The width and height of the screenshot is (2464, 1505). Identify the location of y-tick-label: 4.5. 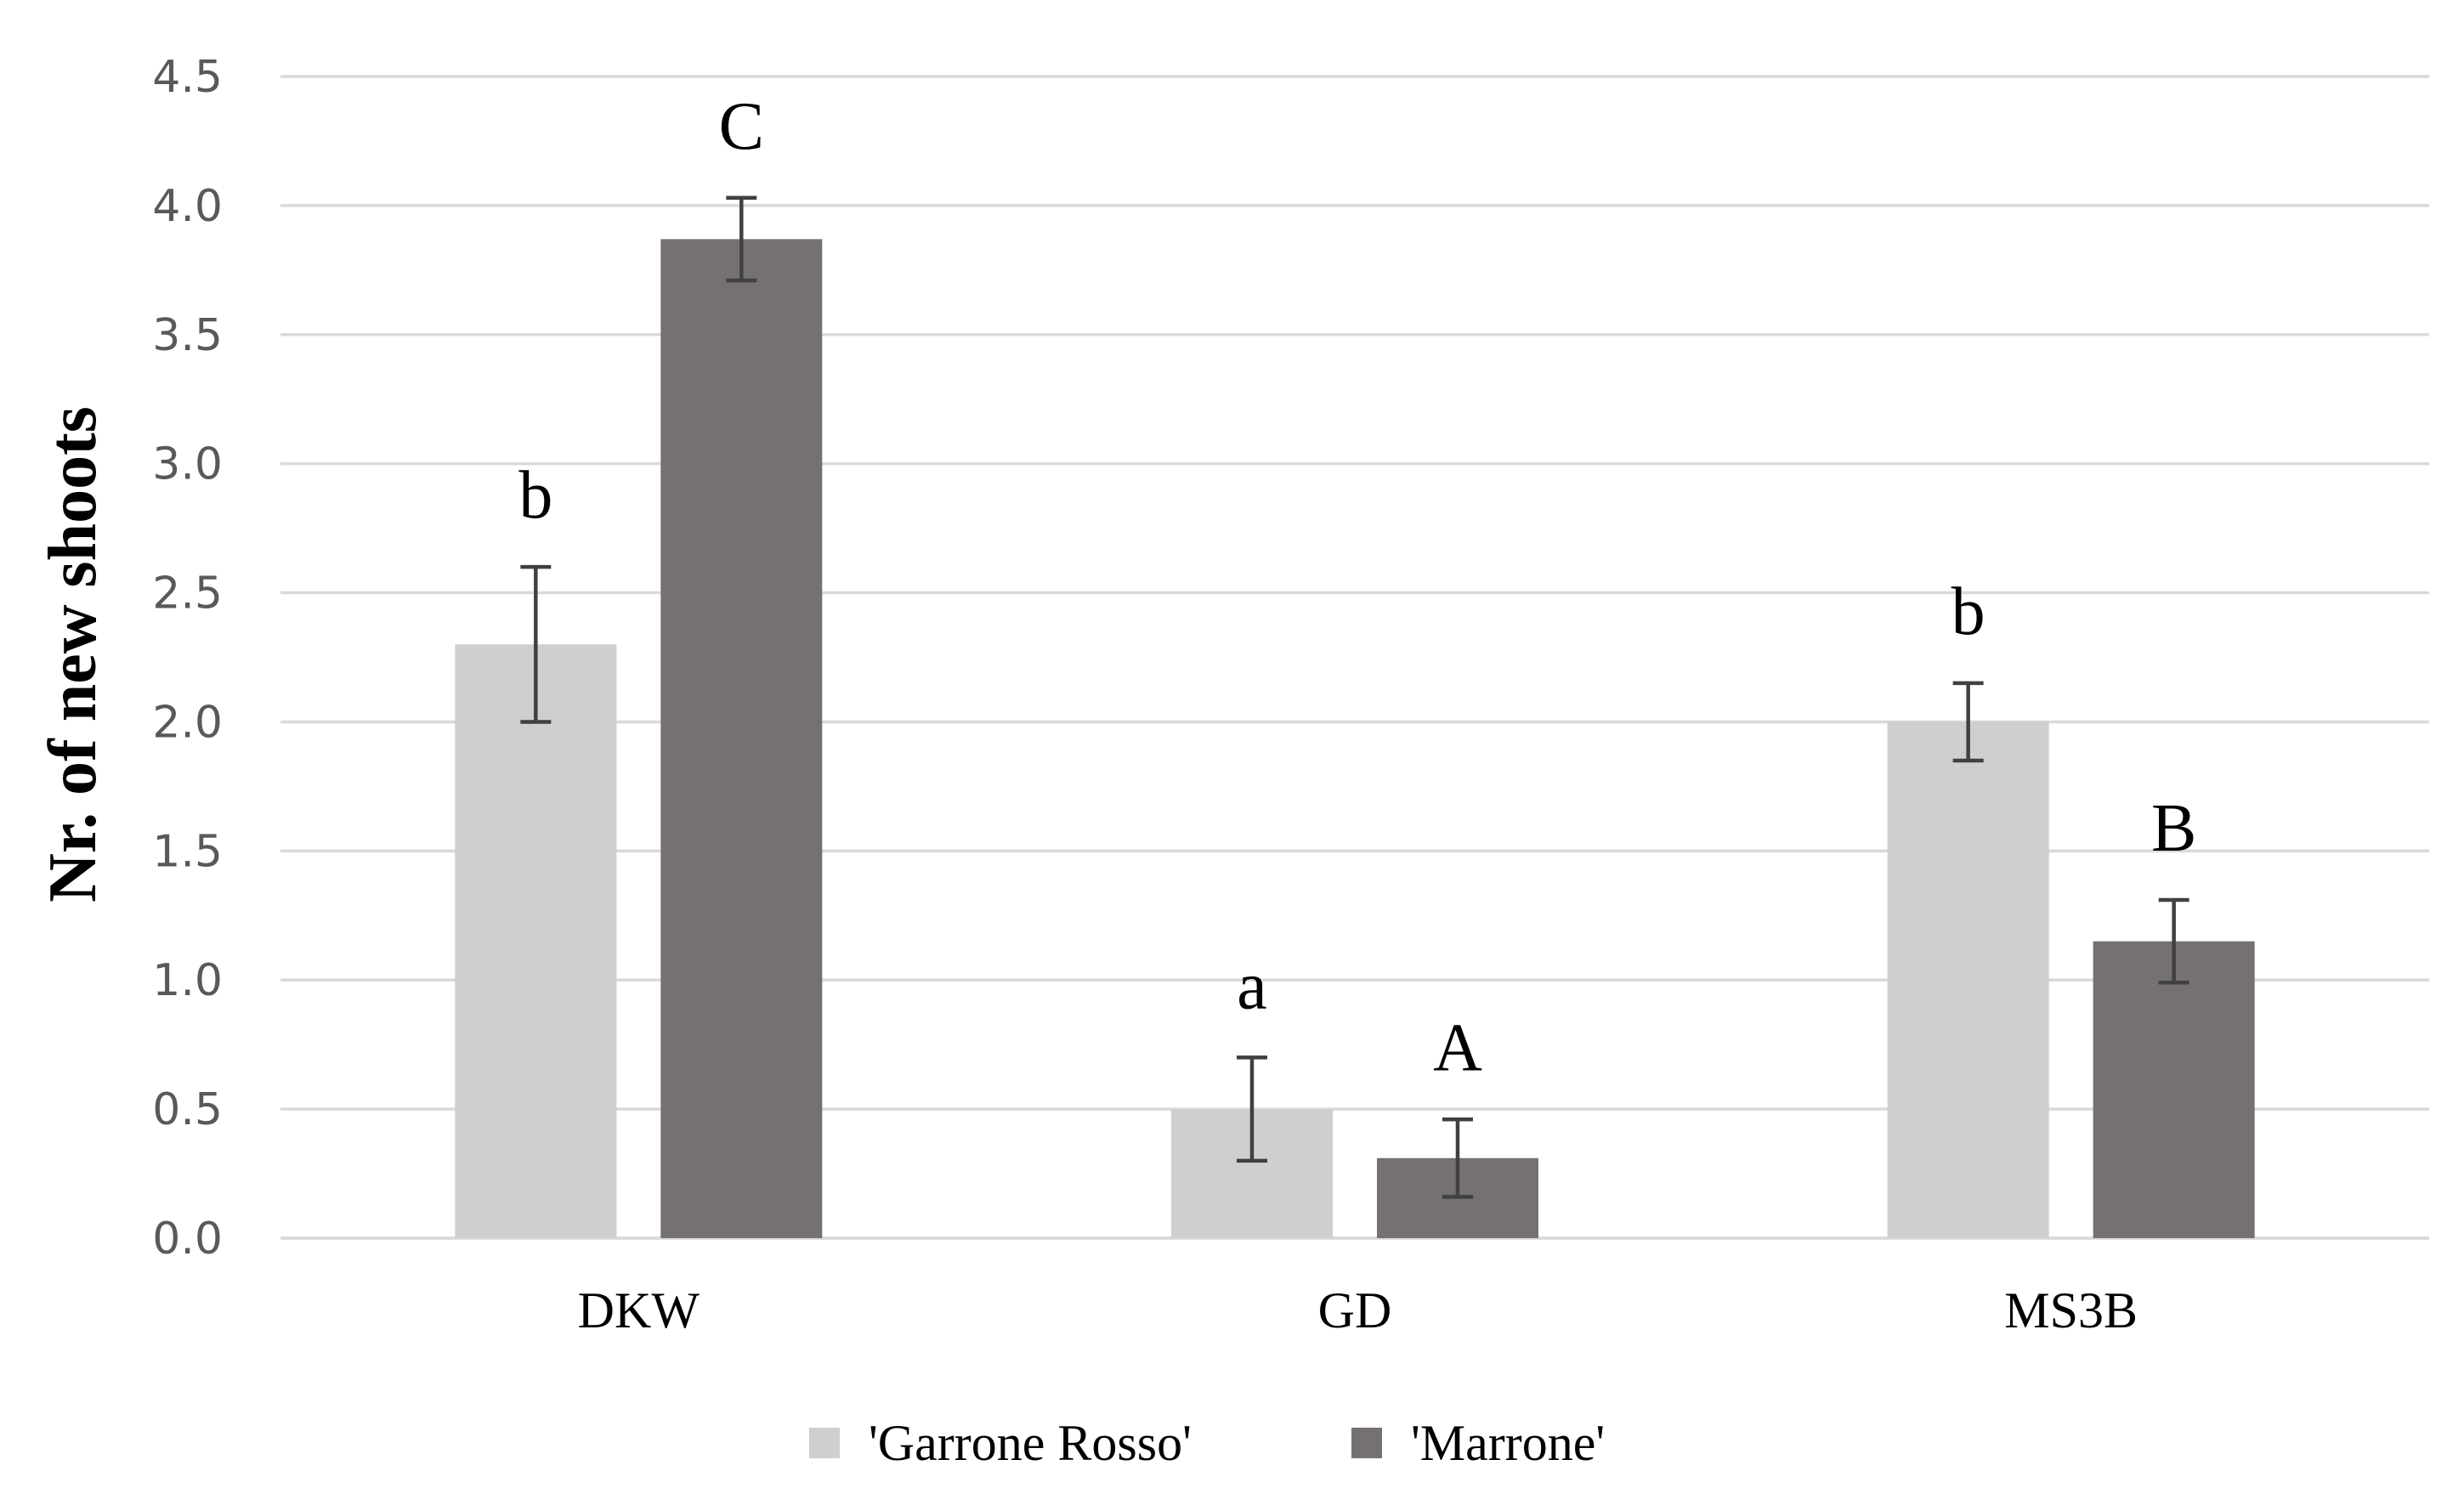
(188, 77).